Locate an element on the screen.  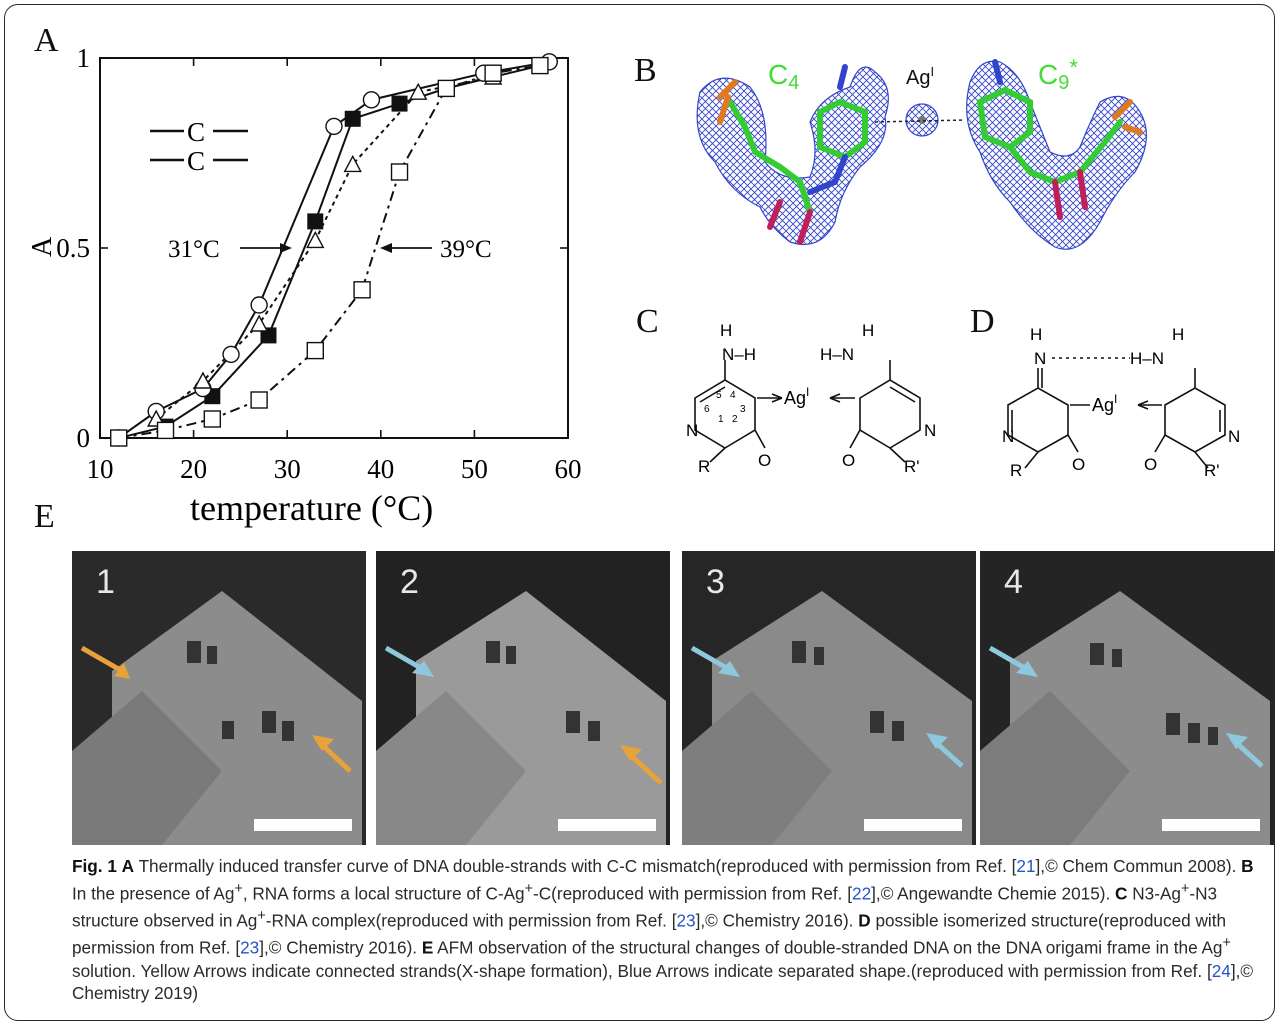
ref-link-21: 21 is located at coordinates (1026, 866).